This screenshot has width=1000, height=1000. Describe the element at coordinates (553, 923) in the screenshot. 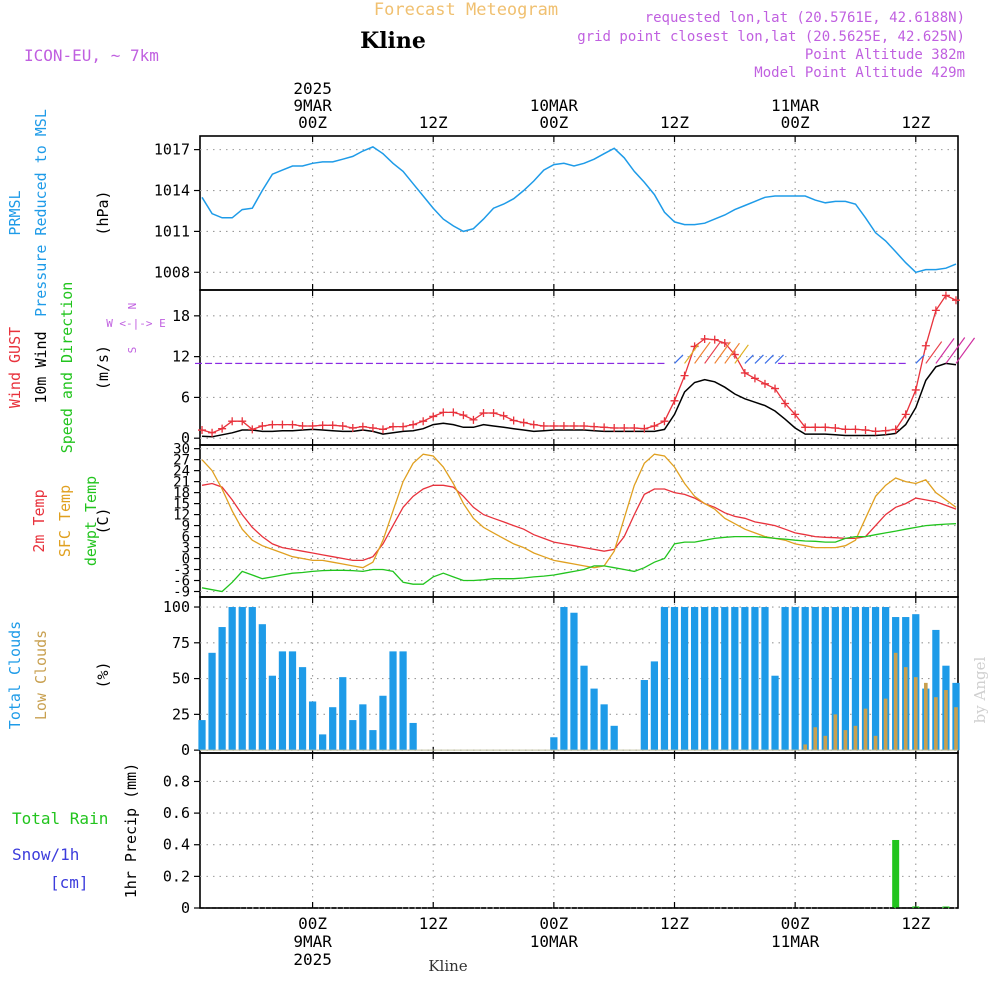

I see `time-label-bottom: 00Z` at that location.